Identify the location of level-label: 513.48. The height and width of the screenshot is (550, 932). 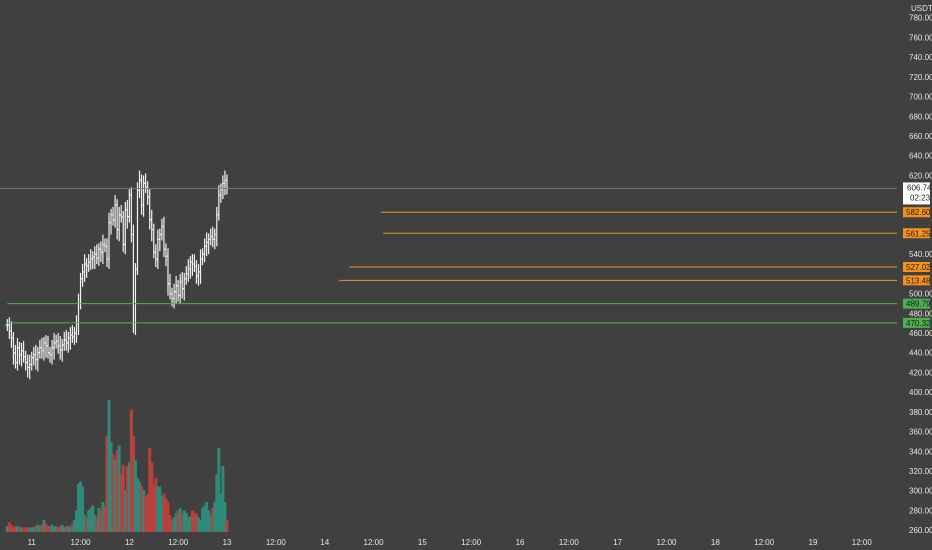
(918, 280).